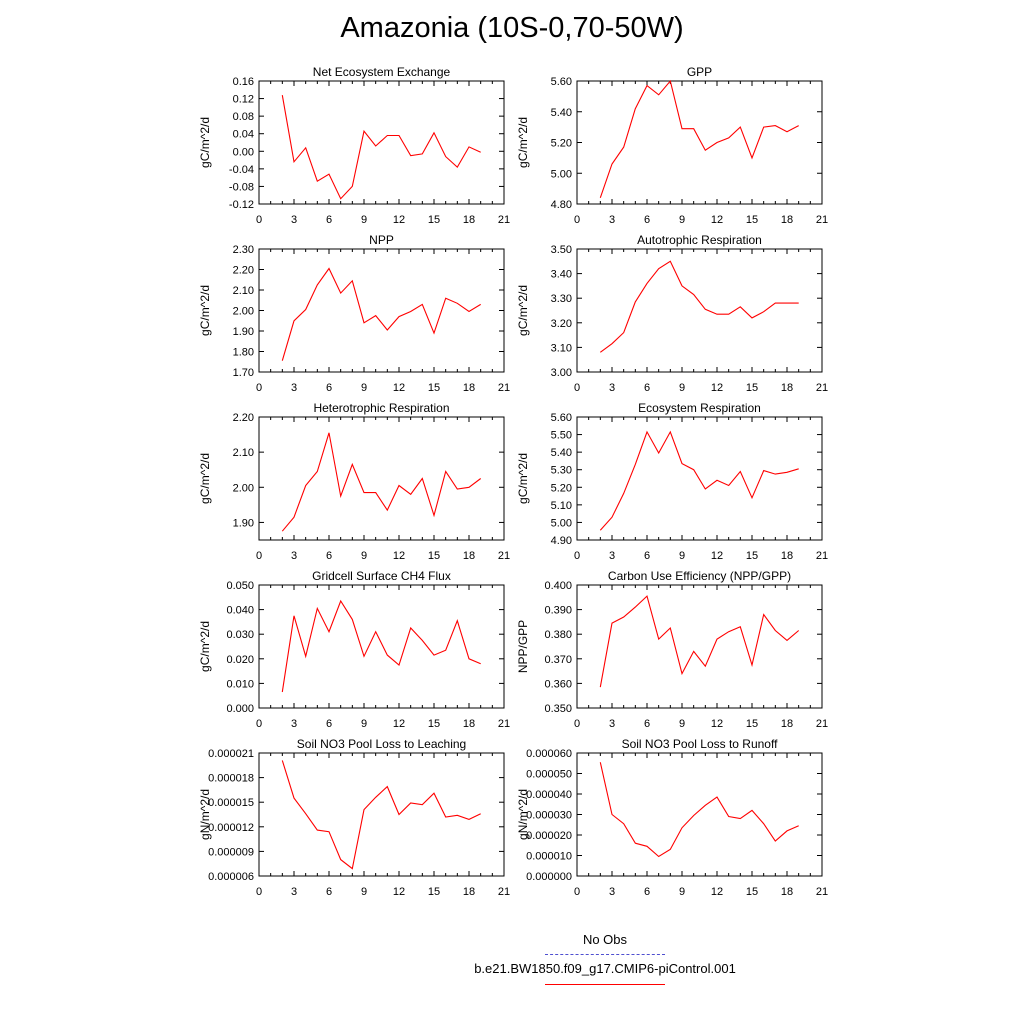  I want to click on chart-title: Carbon Use Efficiency (NPP/GPP), so click(699, 576).